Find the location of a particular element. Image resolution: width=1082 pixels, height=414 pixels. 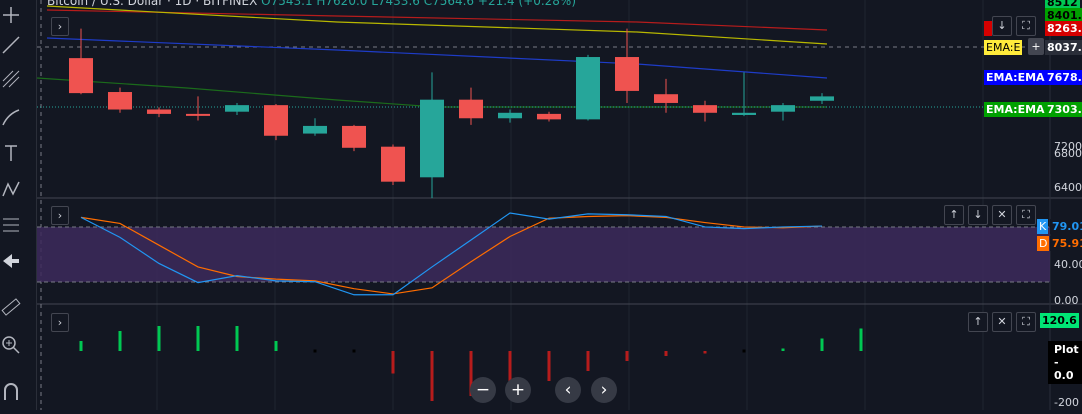

ema-green-line is located at coordinates (431, 92).